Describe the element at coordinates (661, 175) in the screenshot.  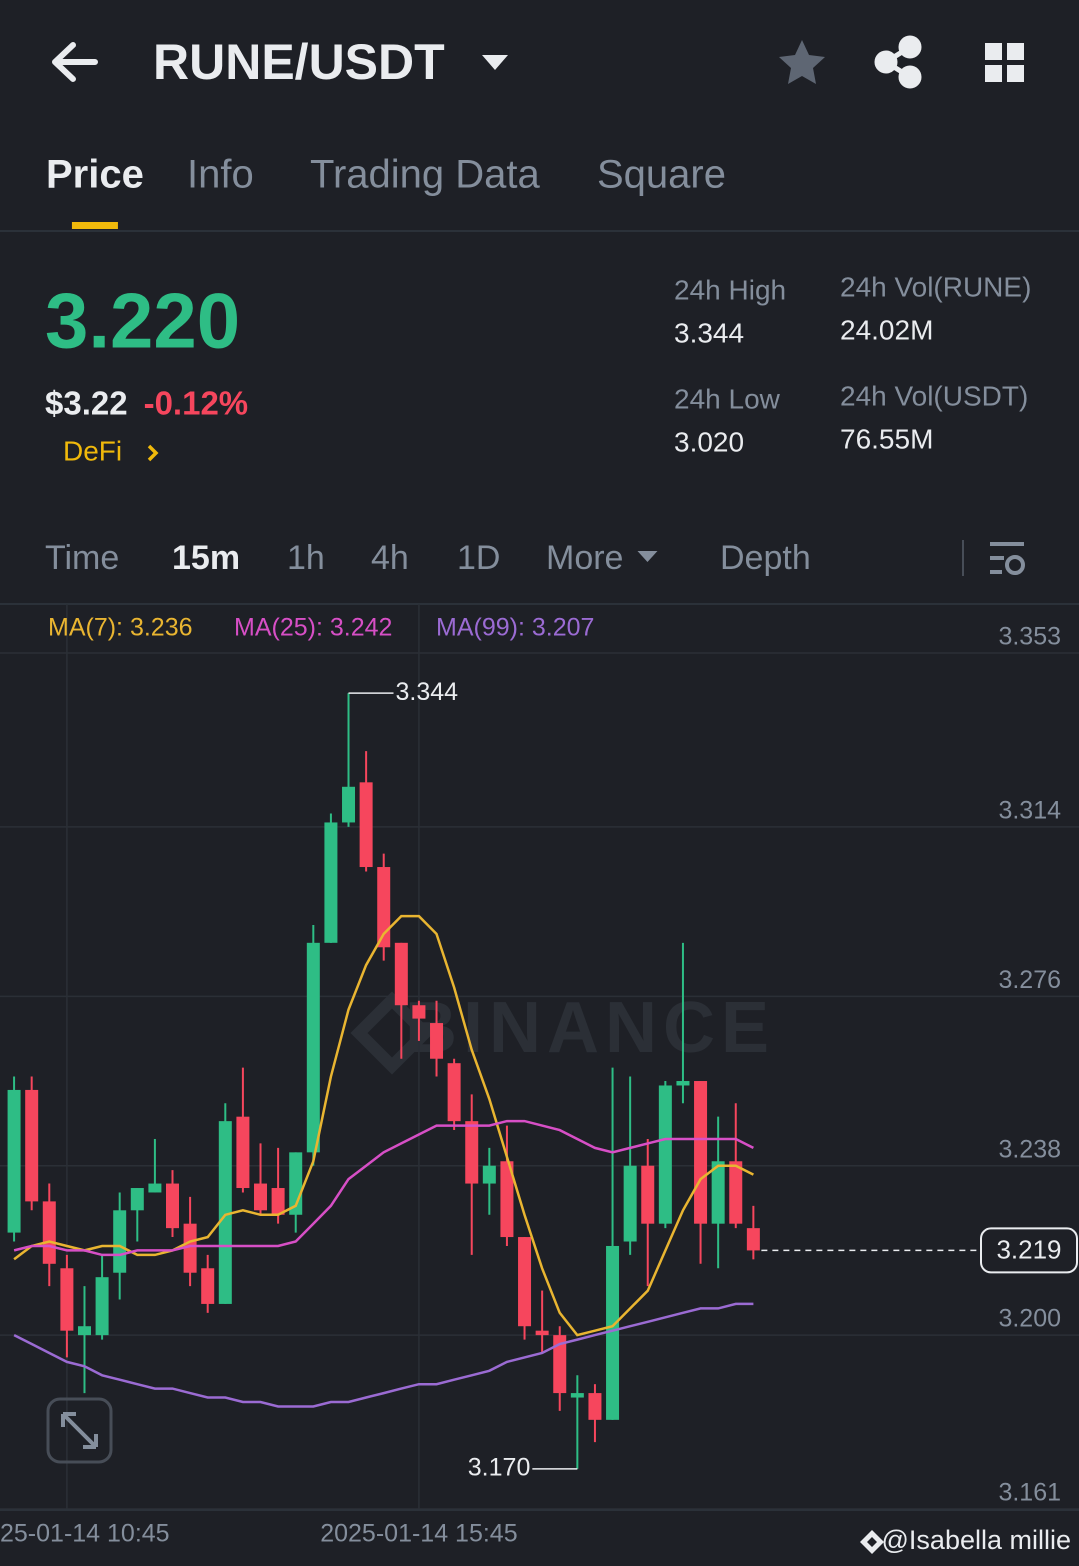
I see `tab: Square` at that location.